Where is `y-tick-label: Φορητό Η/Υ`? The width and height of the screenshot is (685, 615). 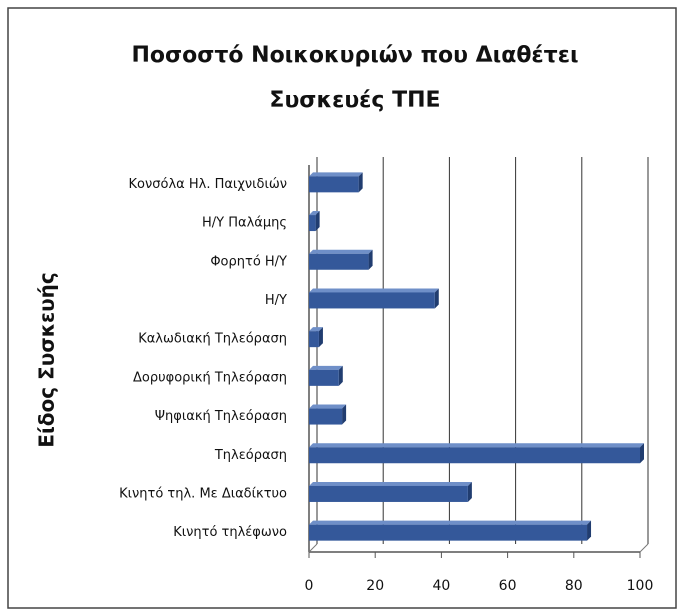 y-tick-label: Φορητό Η/Υ is located at coordinates (248, 261).